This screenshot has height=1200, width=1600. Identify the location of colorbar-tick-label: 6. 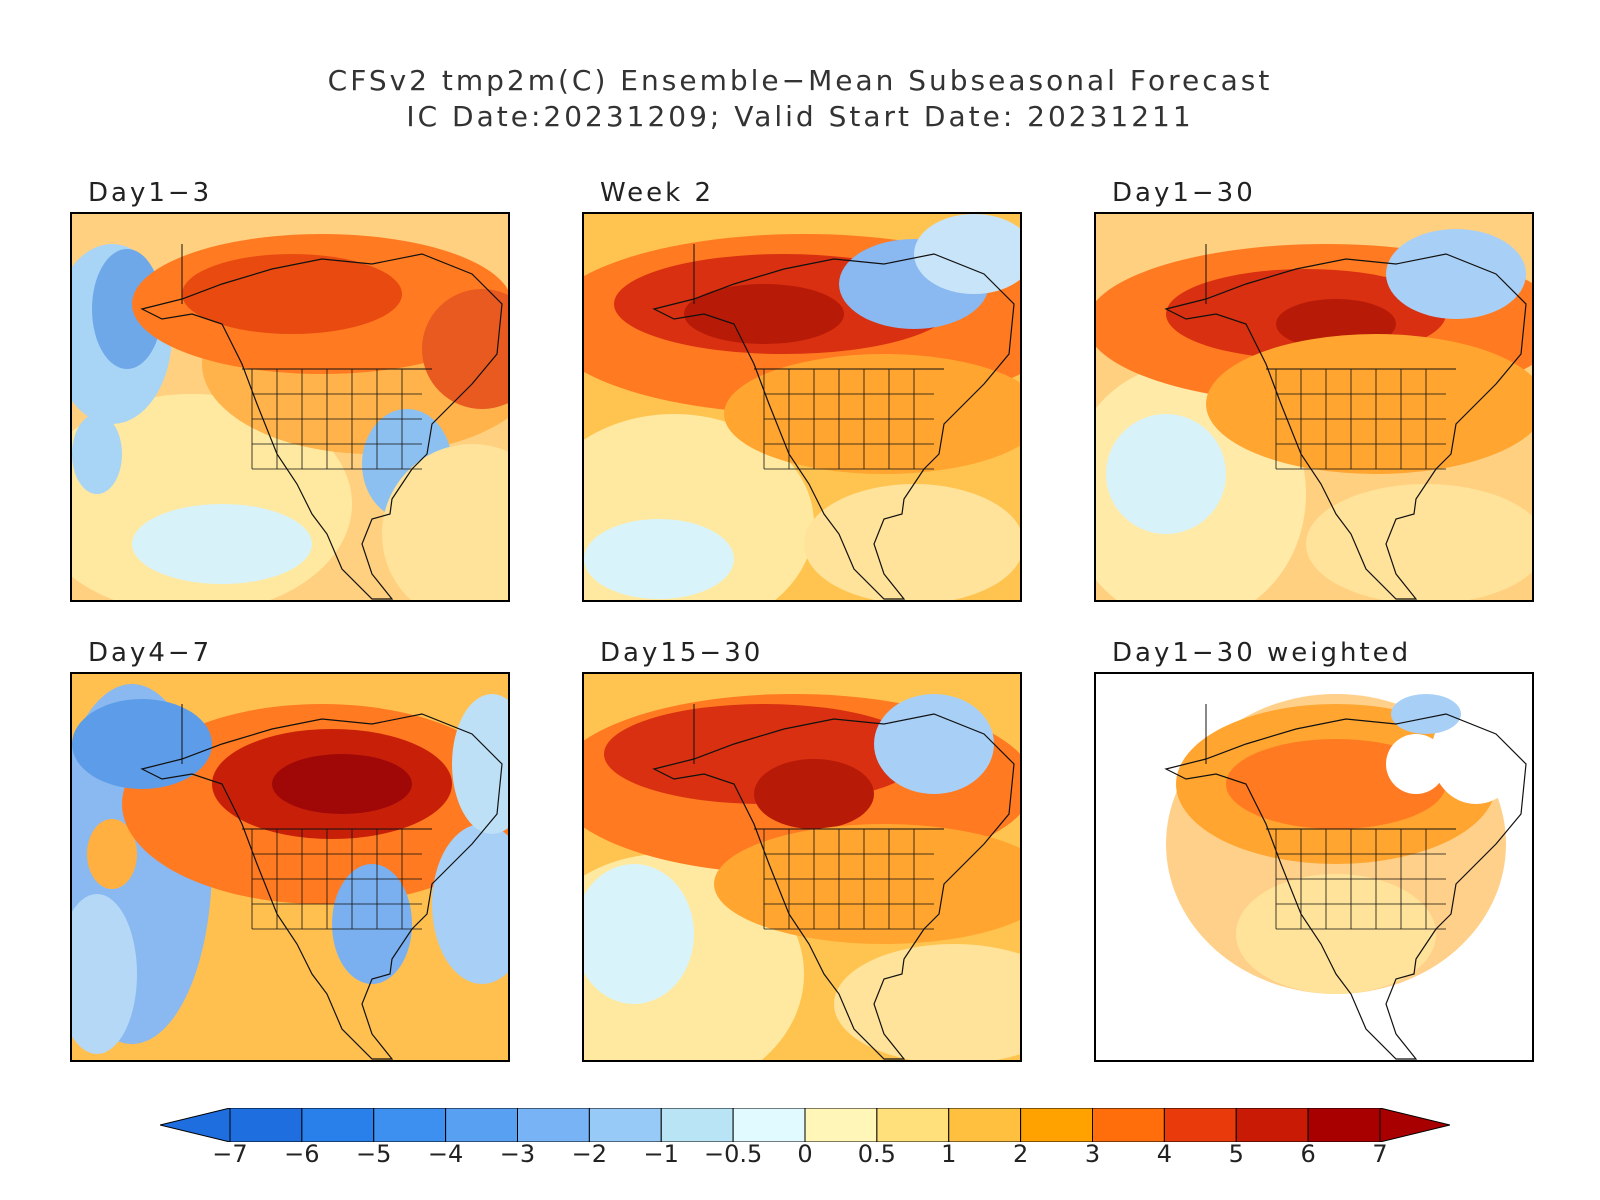
(1308, 1154).